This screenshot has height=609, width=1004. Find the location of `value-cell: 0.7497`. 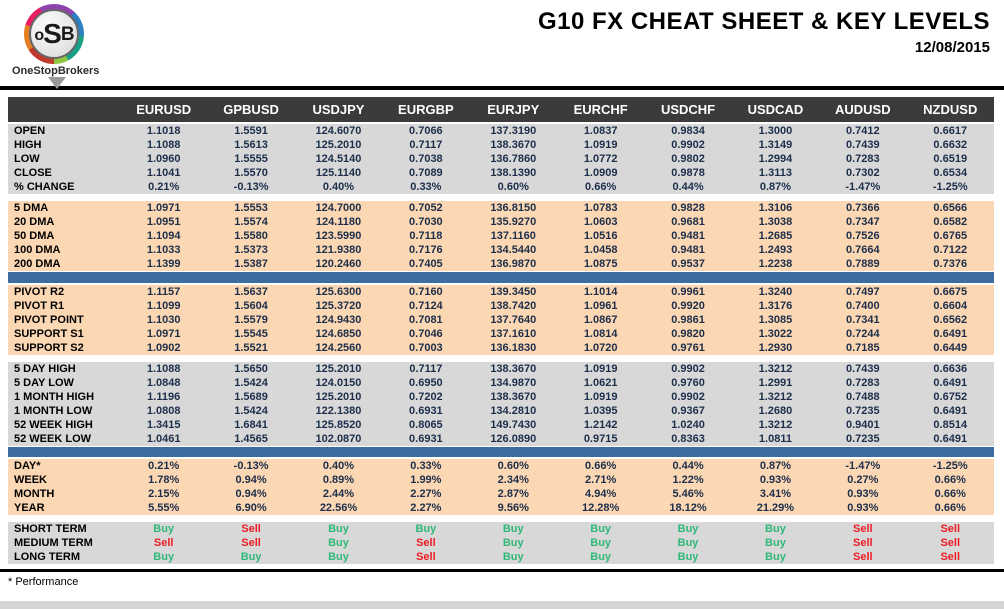

value-cell: 0.7497 is located at coordinates (863, 291).